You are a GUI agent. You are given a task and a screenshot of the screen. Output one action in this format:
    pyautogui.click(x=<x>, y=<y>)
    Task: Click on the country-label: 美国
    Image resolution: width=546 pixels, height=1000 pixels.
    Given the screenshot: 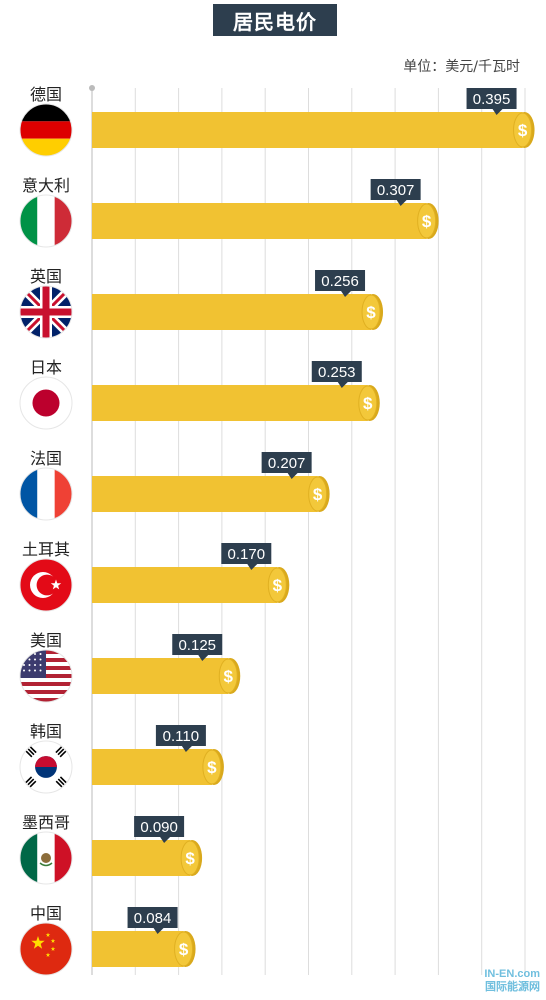 What is the action you would take?
    pyautogui.click(x=46, y=640)
    